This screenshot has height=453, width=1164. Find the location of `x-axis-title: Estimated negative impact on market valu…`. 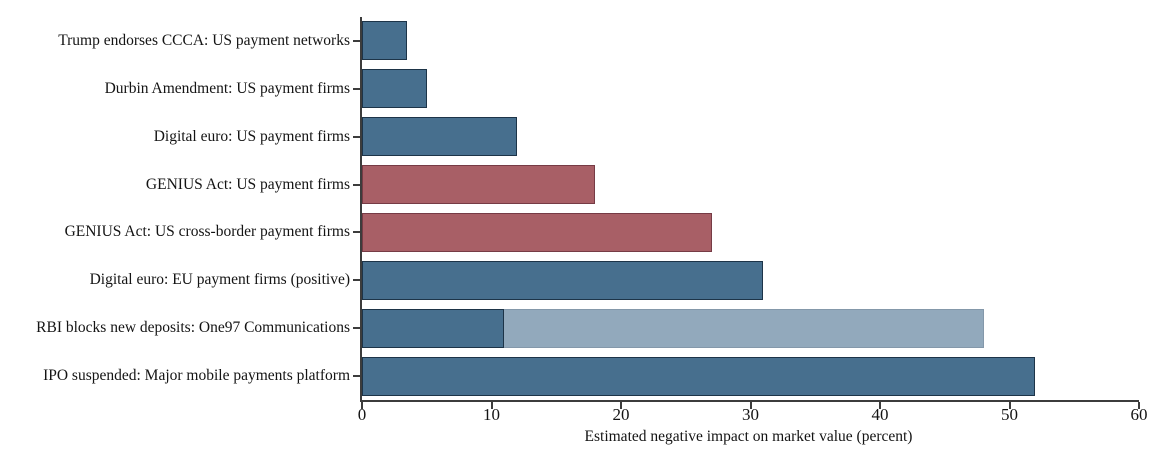

x-axis-title: Estimated negative impact on market valu… is located at coordinates (748, 436).